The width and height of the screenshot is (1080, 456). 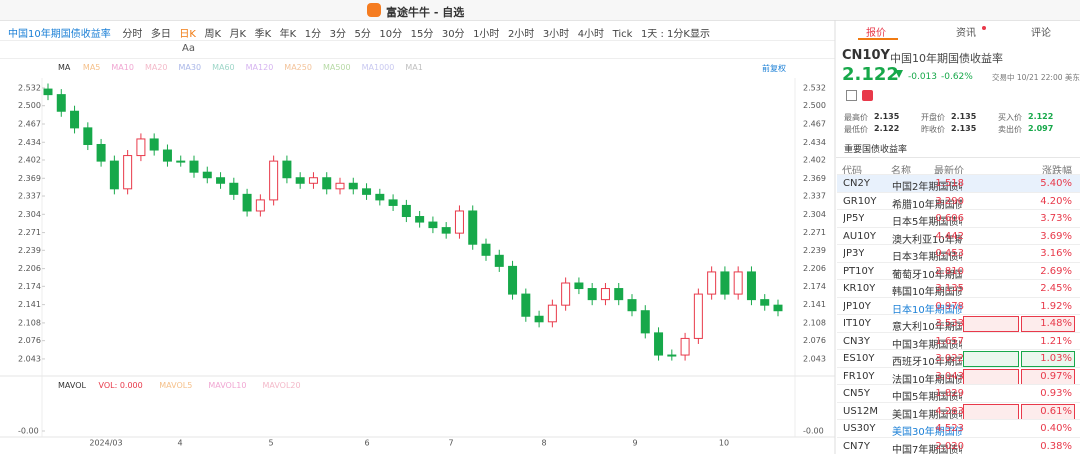 What do you see at coordinates (958, 323) in the screenshot?
I see `table-row: IT10Y 意大利10年期国 3.533 1.48%` at bounding box center [958, 323].